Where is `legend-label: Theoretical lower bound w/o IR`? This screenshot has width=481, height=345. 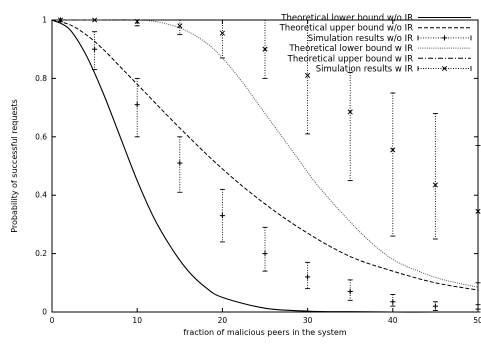
legend-label: Theoretical lower bound w/o IR is located at coordinates (346, 19).